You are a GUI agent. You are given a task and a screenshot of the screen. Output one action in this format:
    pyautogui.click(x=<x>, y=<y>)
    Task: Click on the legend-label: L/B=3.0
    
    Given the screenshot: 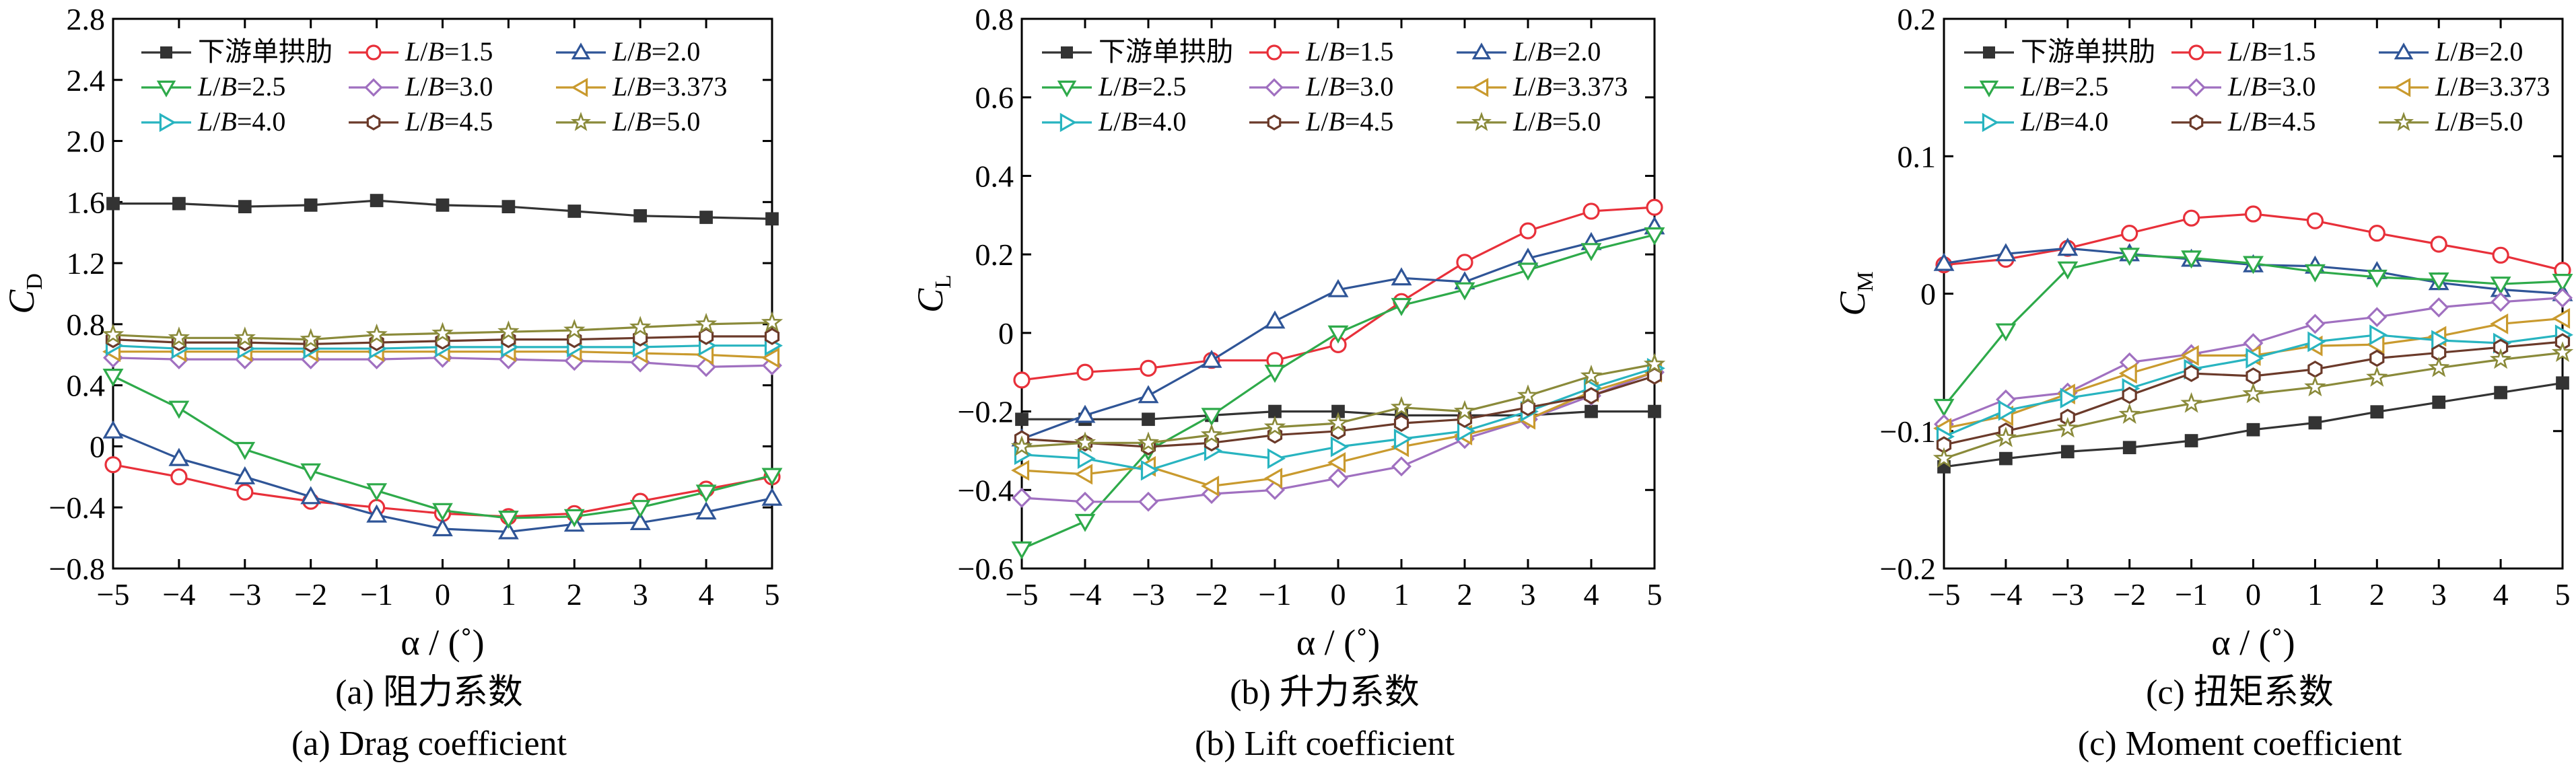 What is the action you would take?
    pyautogui.click(x=1349, y=87)
    